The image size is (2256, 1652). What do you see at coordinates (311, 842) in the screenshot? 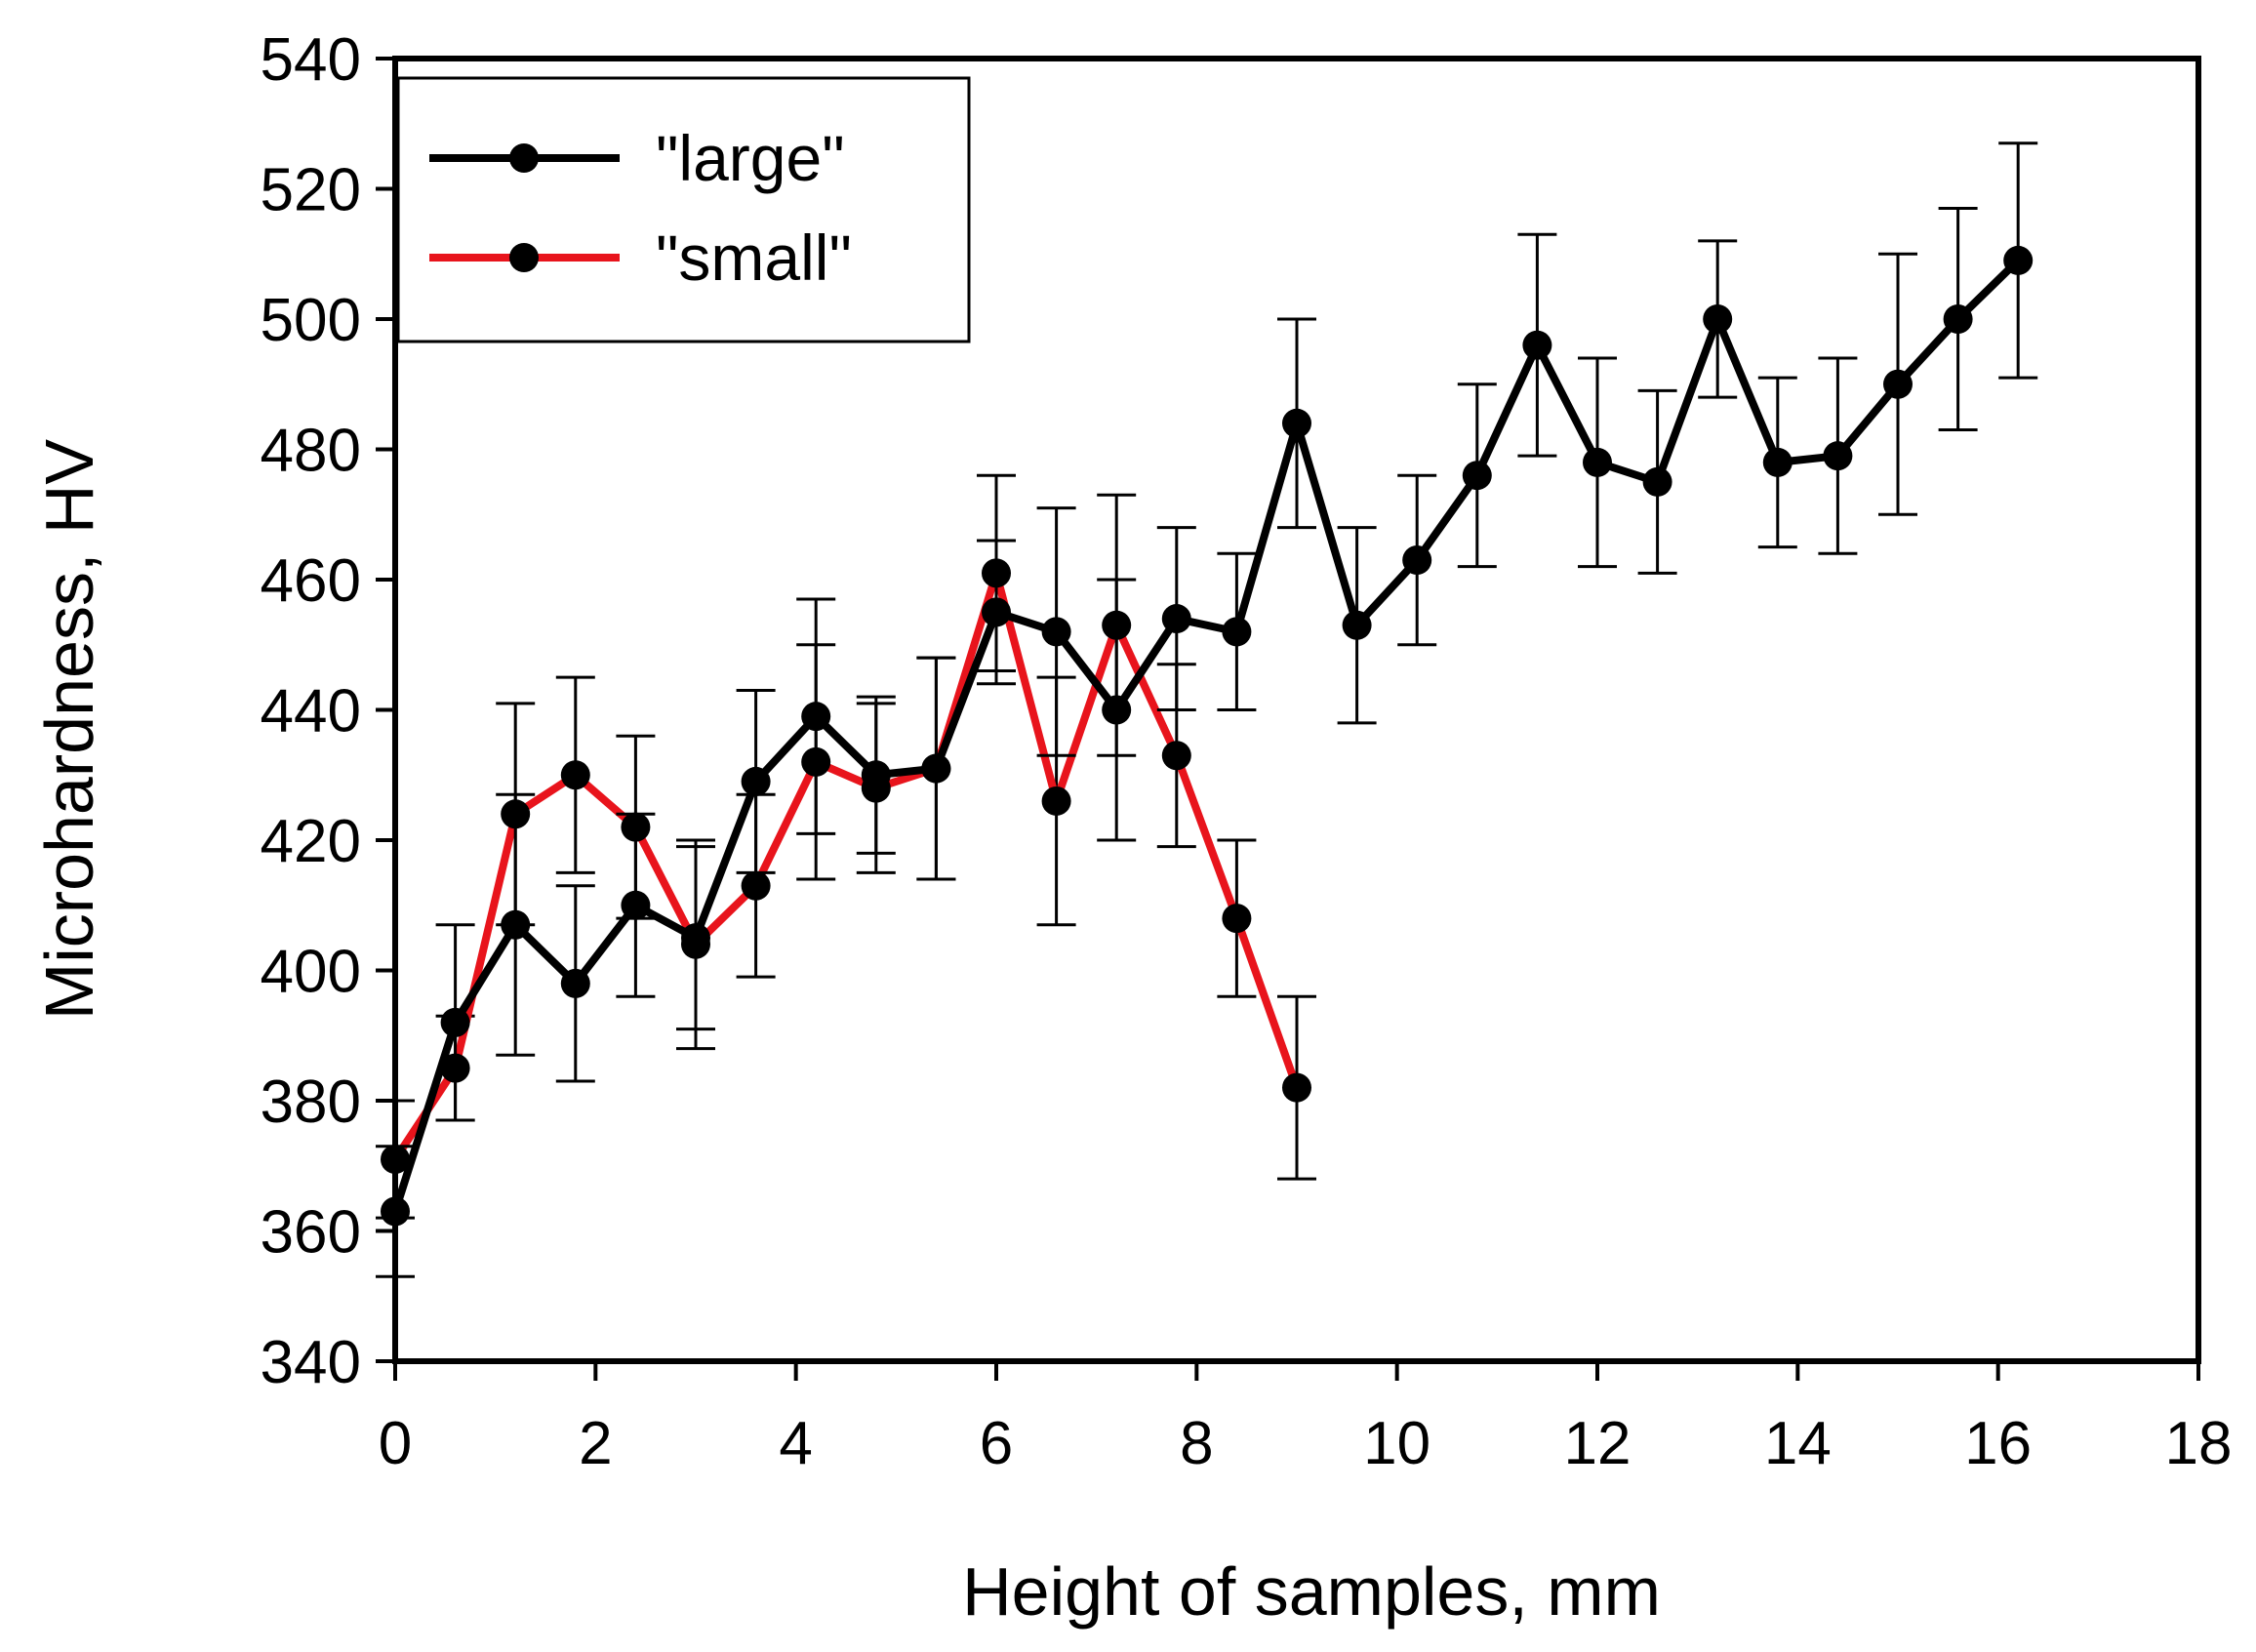
I see `y-tick-label: 420` at bounding box center [311, 842].